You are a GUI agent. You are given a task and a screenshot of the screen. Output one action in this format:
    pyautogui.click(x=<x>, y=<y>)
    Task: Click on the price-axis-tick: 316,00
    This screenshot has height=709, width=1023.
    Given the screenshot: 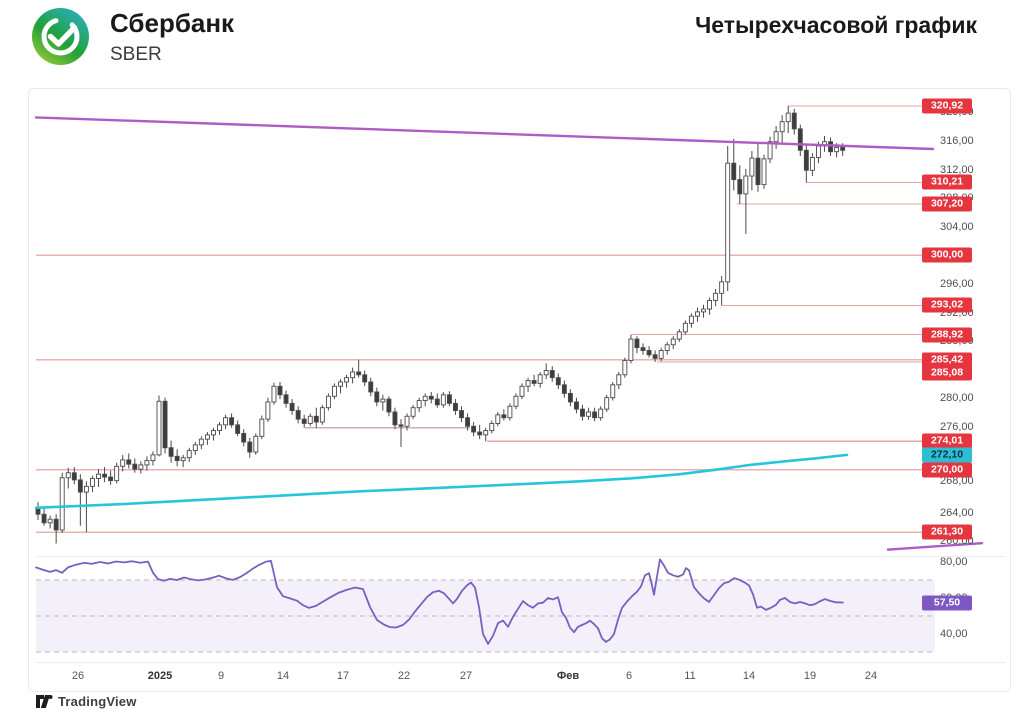 What is the action you would take?
    pyautogui.click(x=957, y=141)
    